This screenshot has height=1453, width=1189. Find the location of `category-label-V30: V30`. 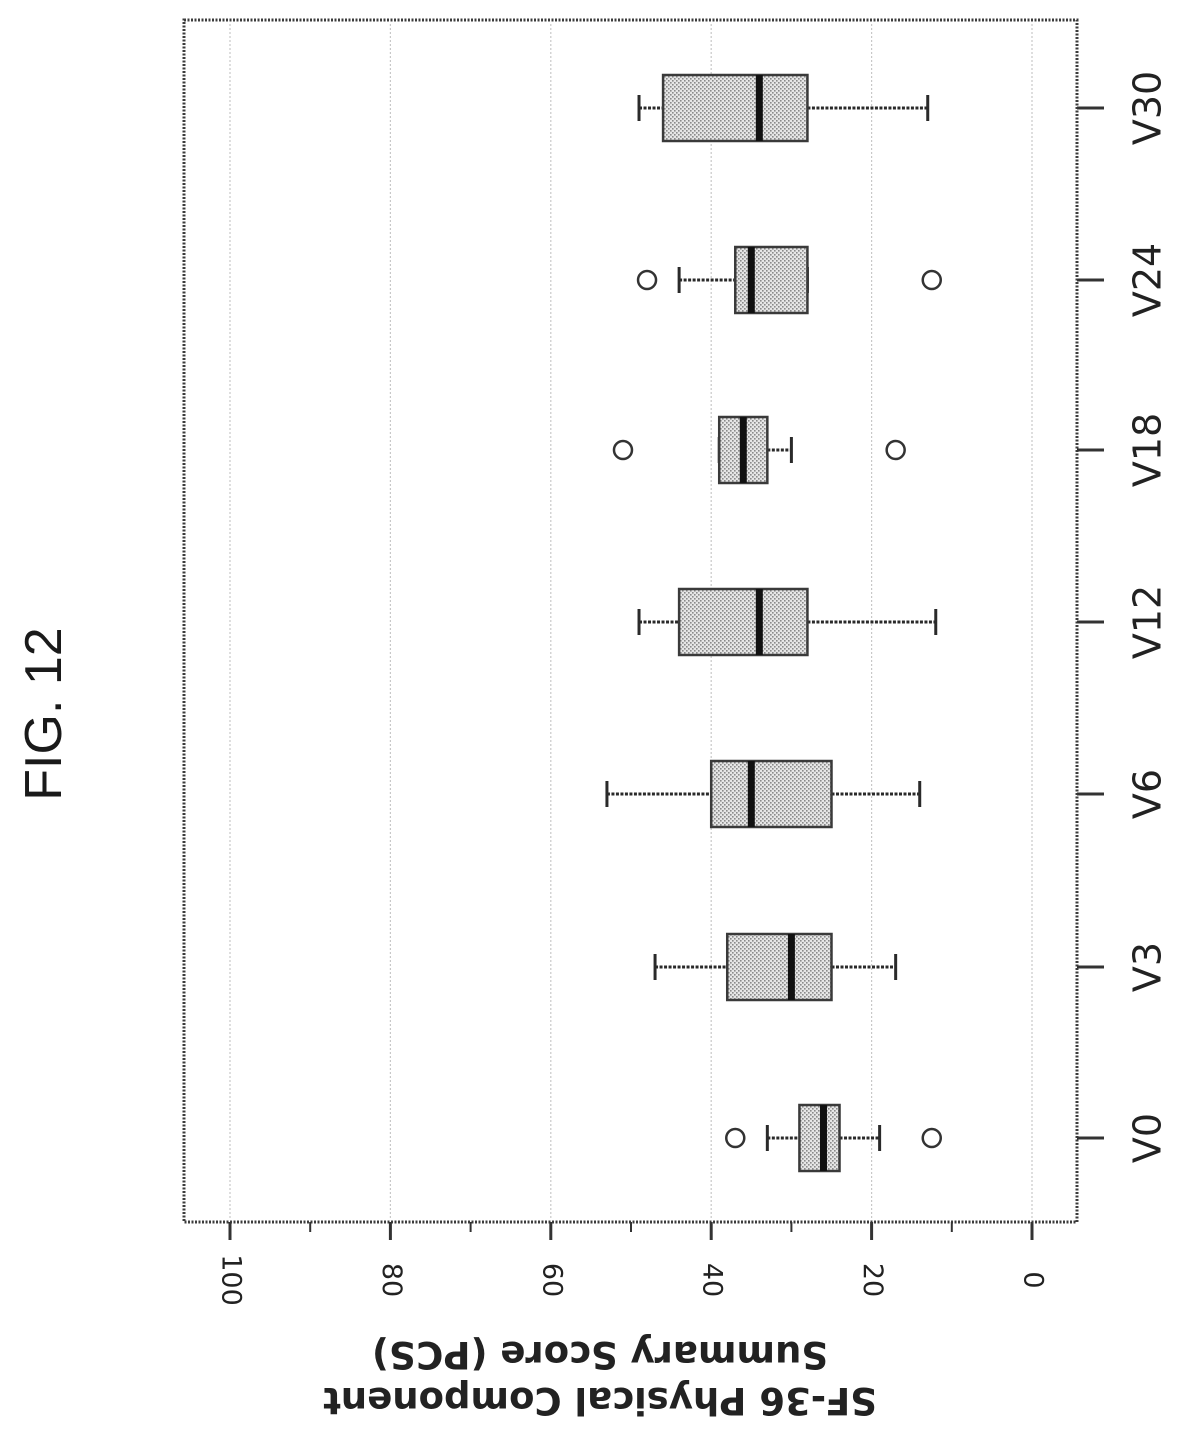

category-label-V30: V30 is located at coordinates (1148, 108).